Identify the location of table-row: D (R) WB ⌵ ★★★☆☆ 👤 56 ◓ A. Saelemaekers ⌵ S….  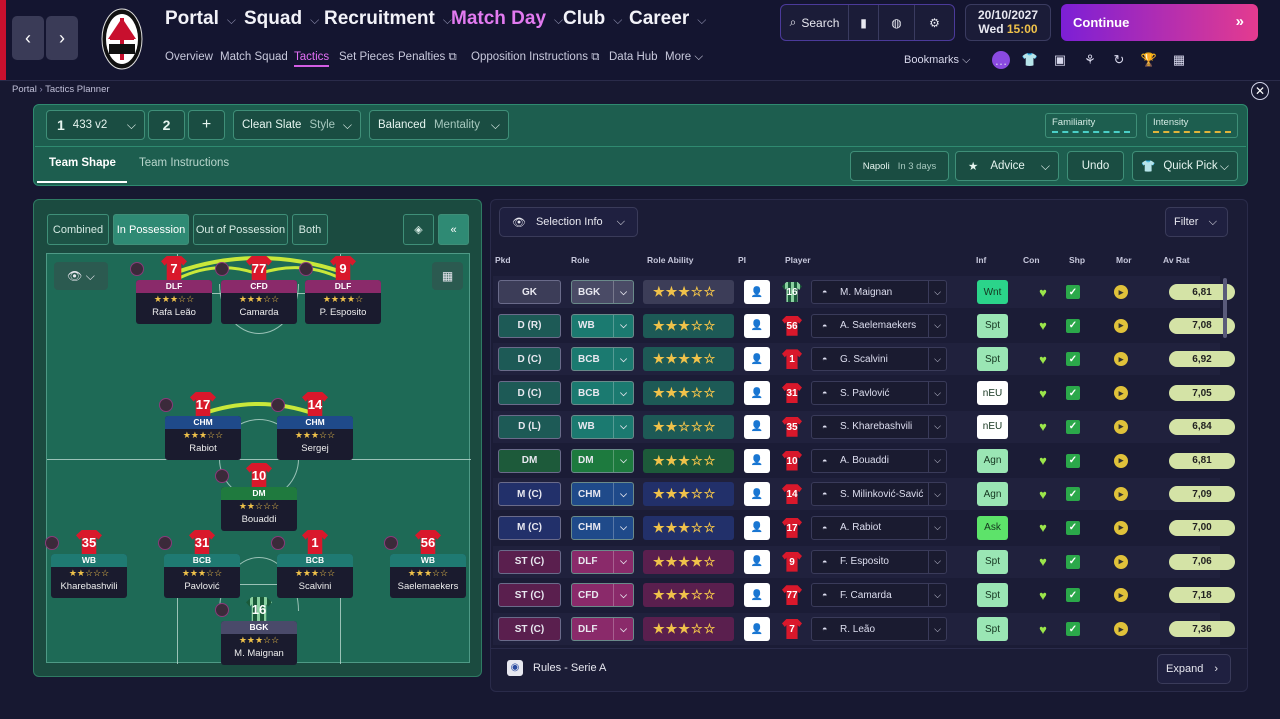
(864, 325).